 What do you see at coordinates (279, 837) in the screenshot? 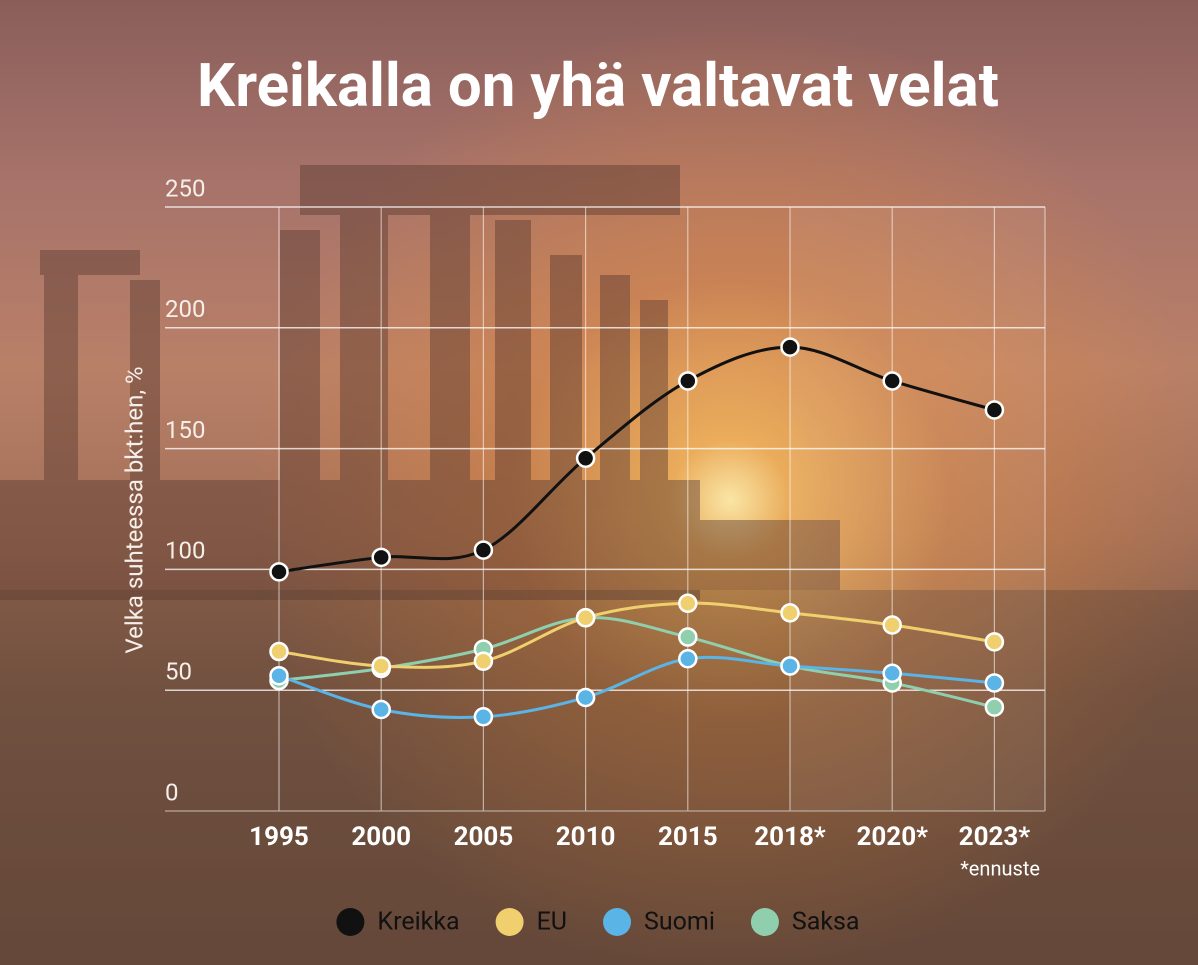
I see `x-tick-label: 1995` at bounding box center [279, 837].